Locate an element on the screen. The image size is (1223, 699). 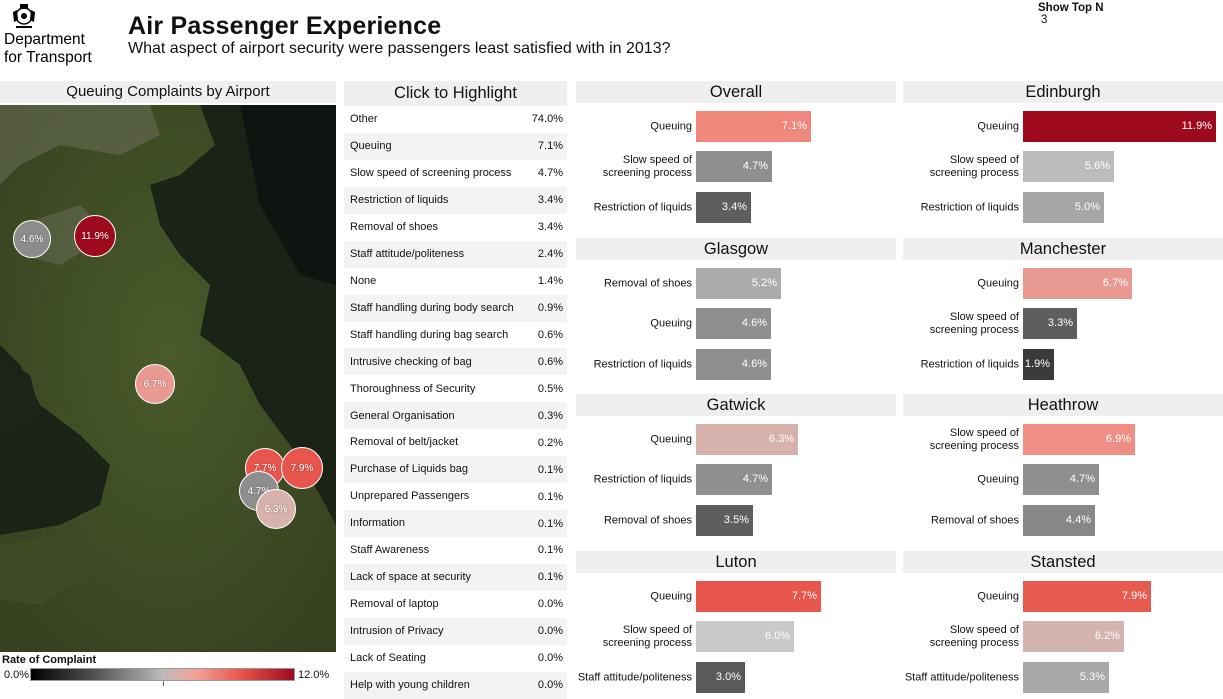
bar-row: Restriction of liquids 5.0% is located at coordinates (1063, 207).